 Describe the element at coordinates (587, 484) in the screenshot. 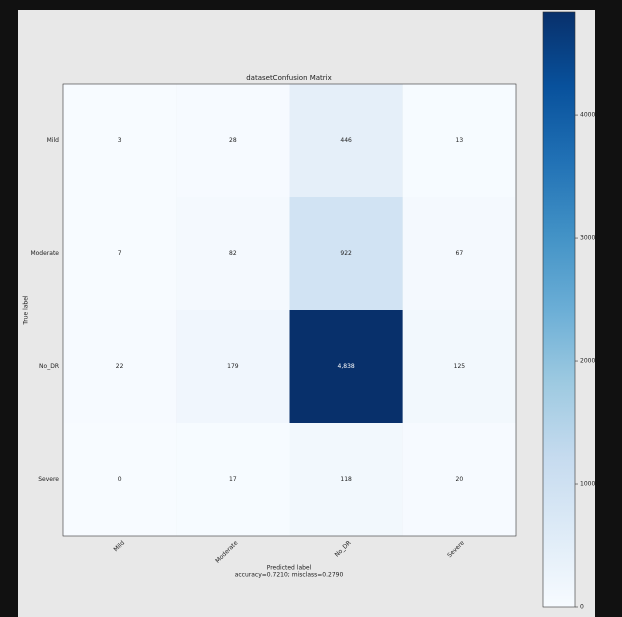

I see `colorbar-tick-label: 1000` at that location.